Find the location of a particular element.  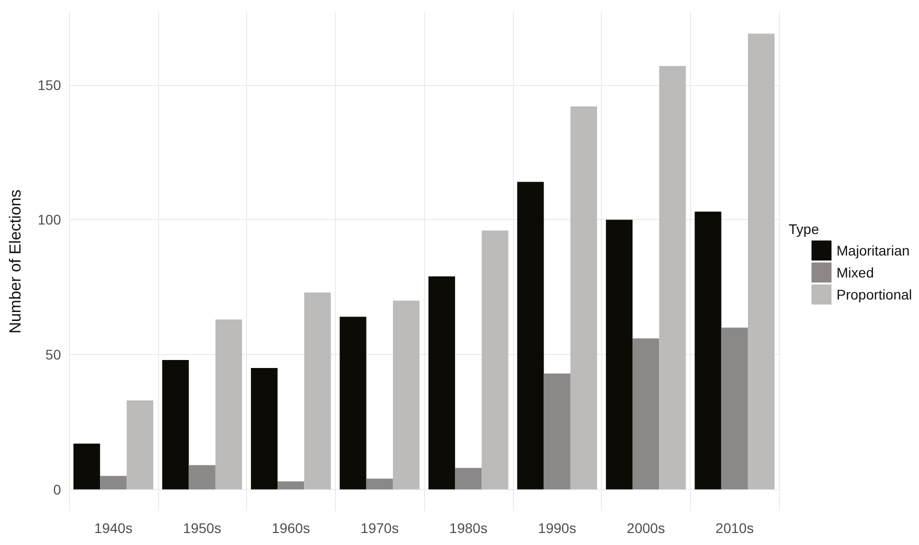

legend-label: Mixed is located at coordinates (855, 272).